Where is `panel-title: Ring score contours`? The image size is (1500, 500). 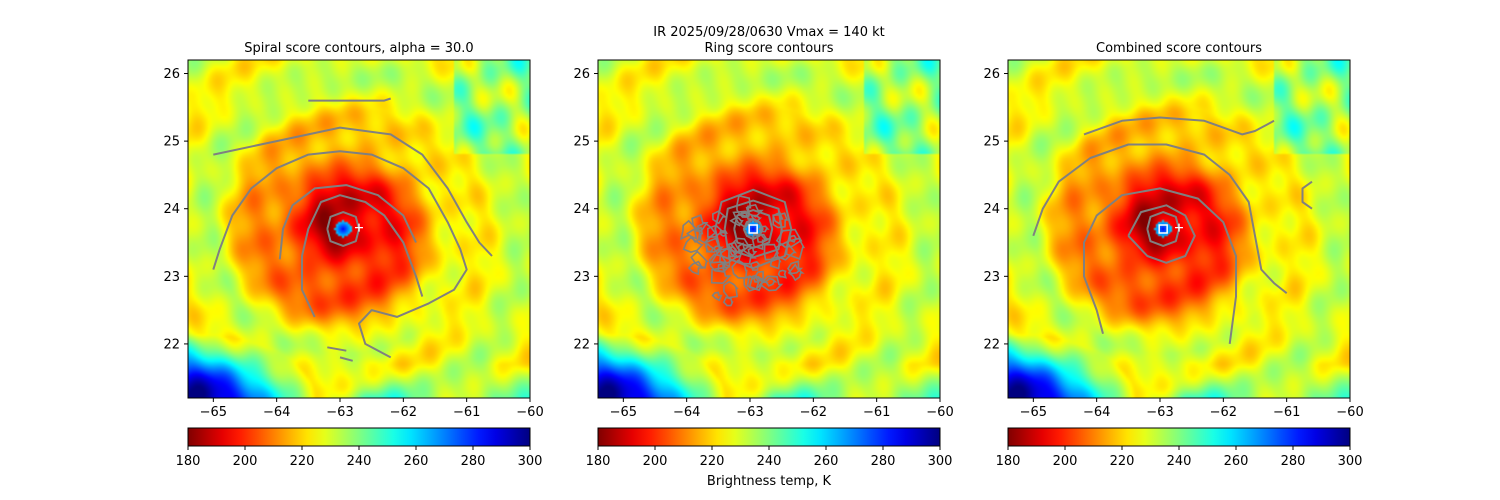
panel-title: Ring score contours is located at coordinates (768, 48).